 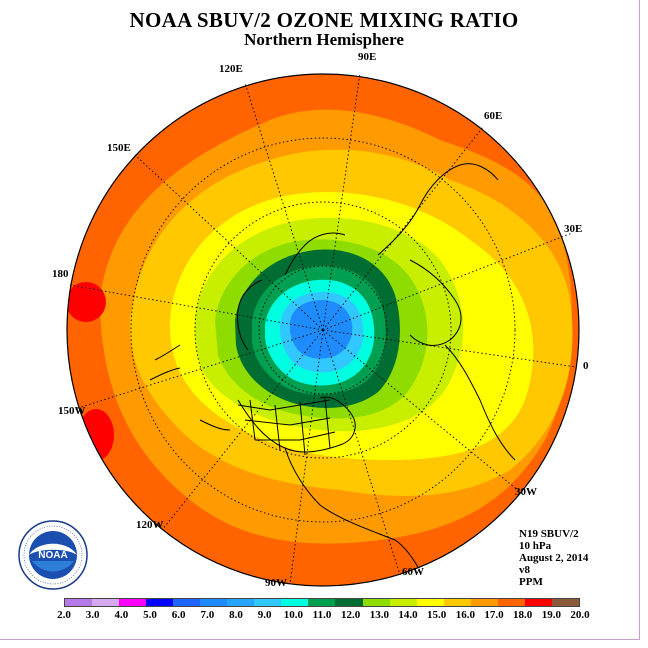 What do you see at coordinates (535, 546) in the screenshot?
I see `info-level: 10 hPa` at bounding box center [535, 546].